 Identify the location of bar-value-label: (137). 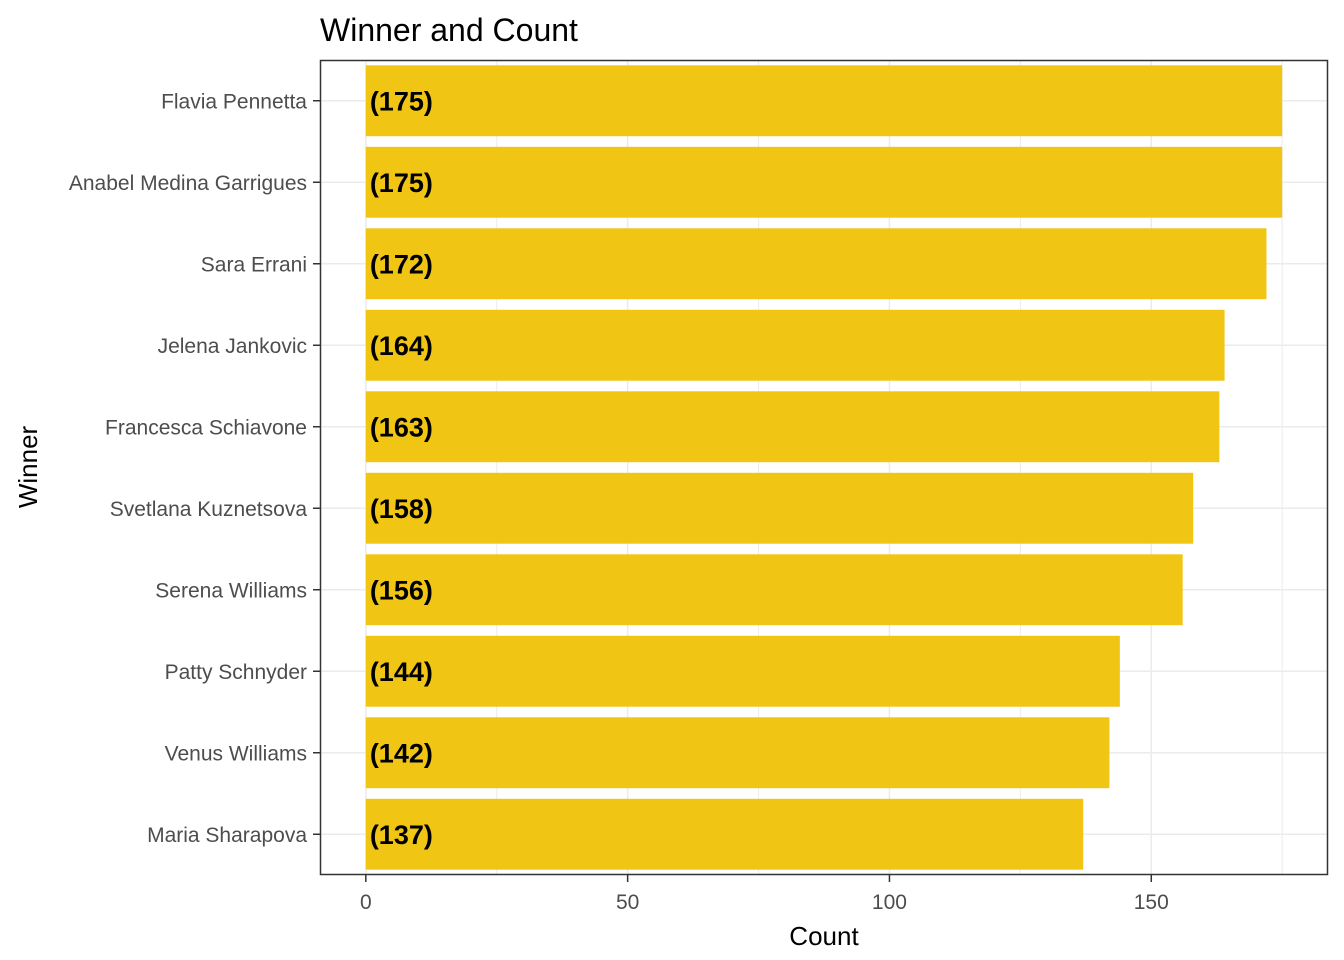
(401, 835).